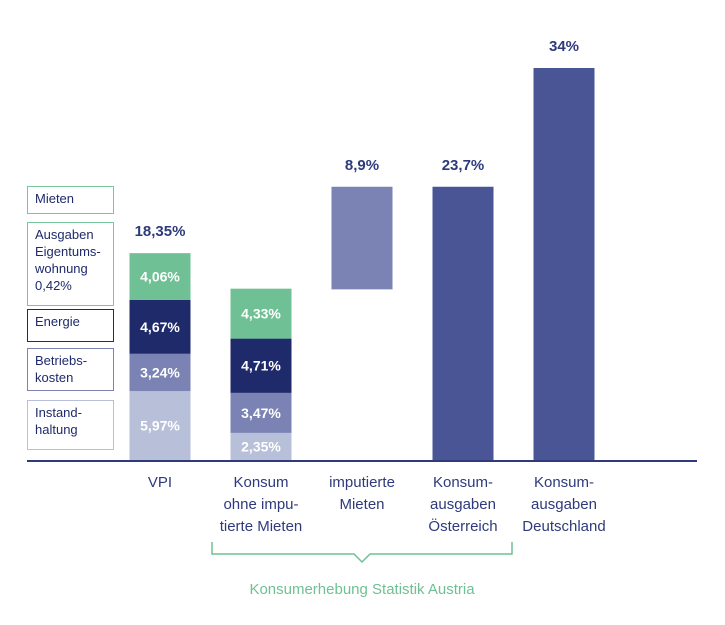 The image size is (725, 625). What do you see at coordinates (54, 377) in the screenshot?
I see `legend-label: kosten` at bounding box center [54, 377].